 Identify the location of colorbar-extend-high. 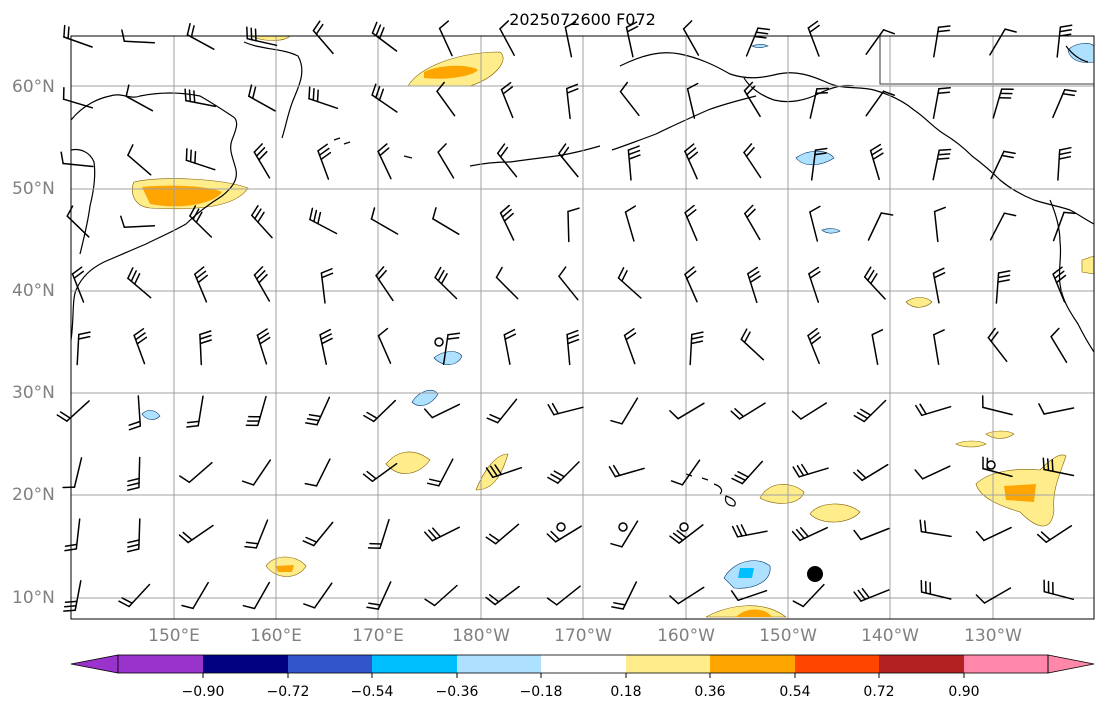
(1071, 664).